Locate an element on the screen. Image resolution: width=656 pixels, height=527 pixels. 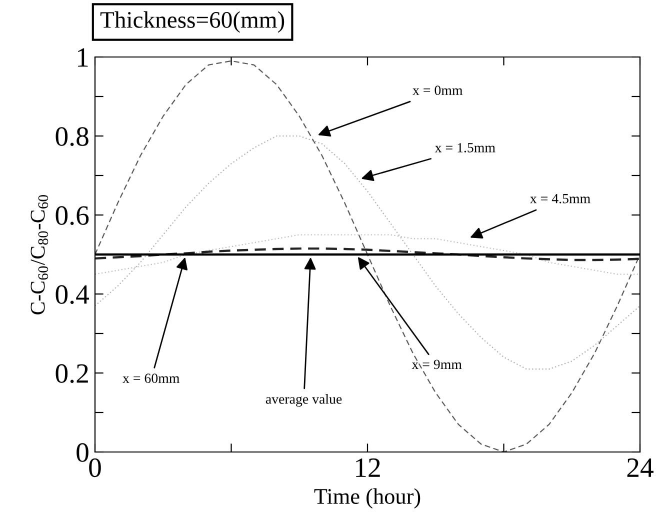
chart-title: Thickness=60(mm) is located at coordinates (192, 22).